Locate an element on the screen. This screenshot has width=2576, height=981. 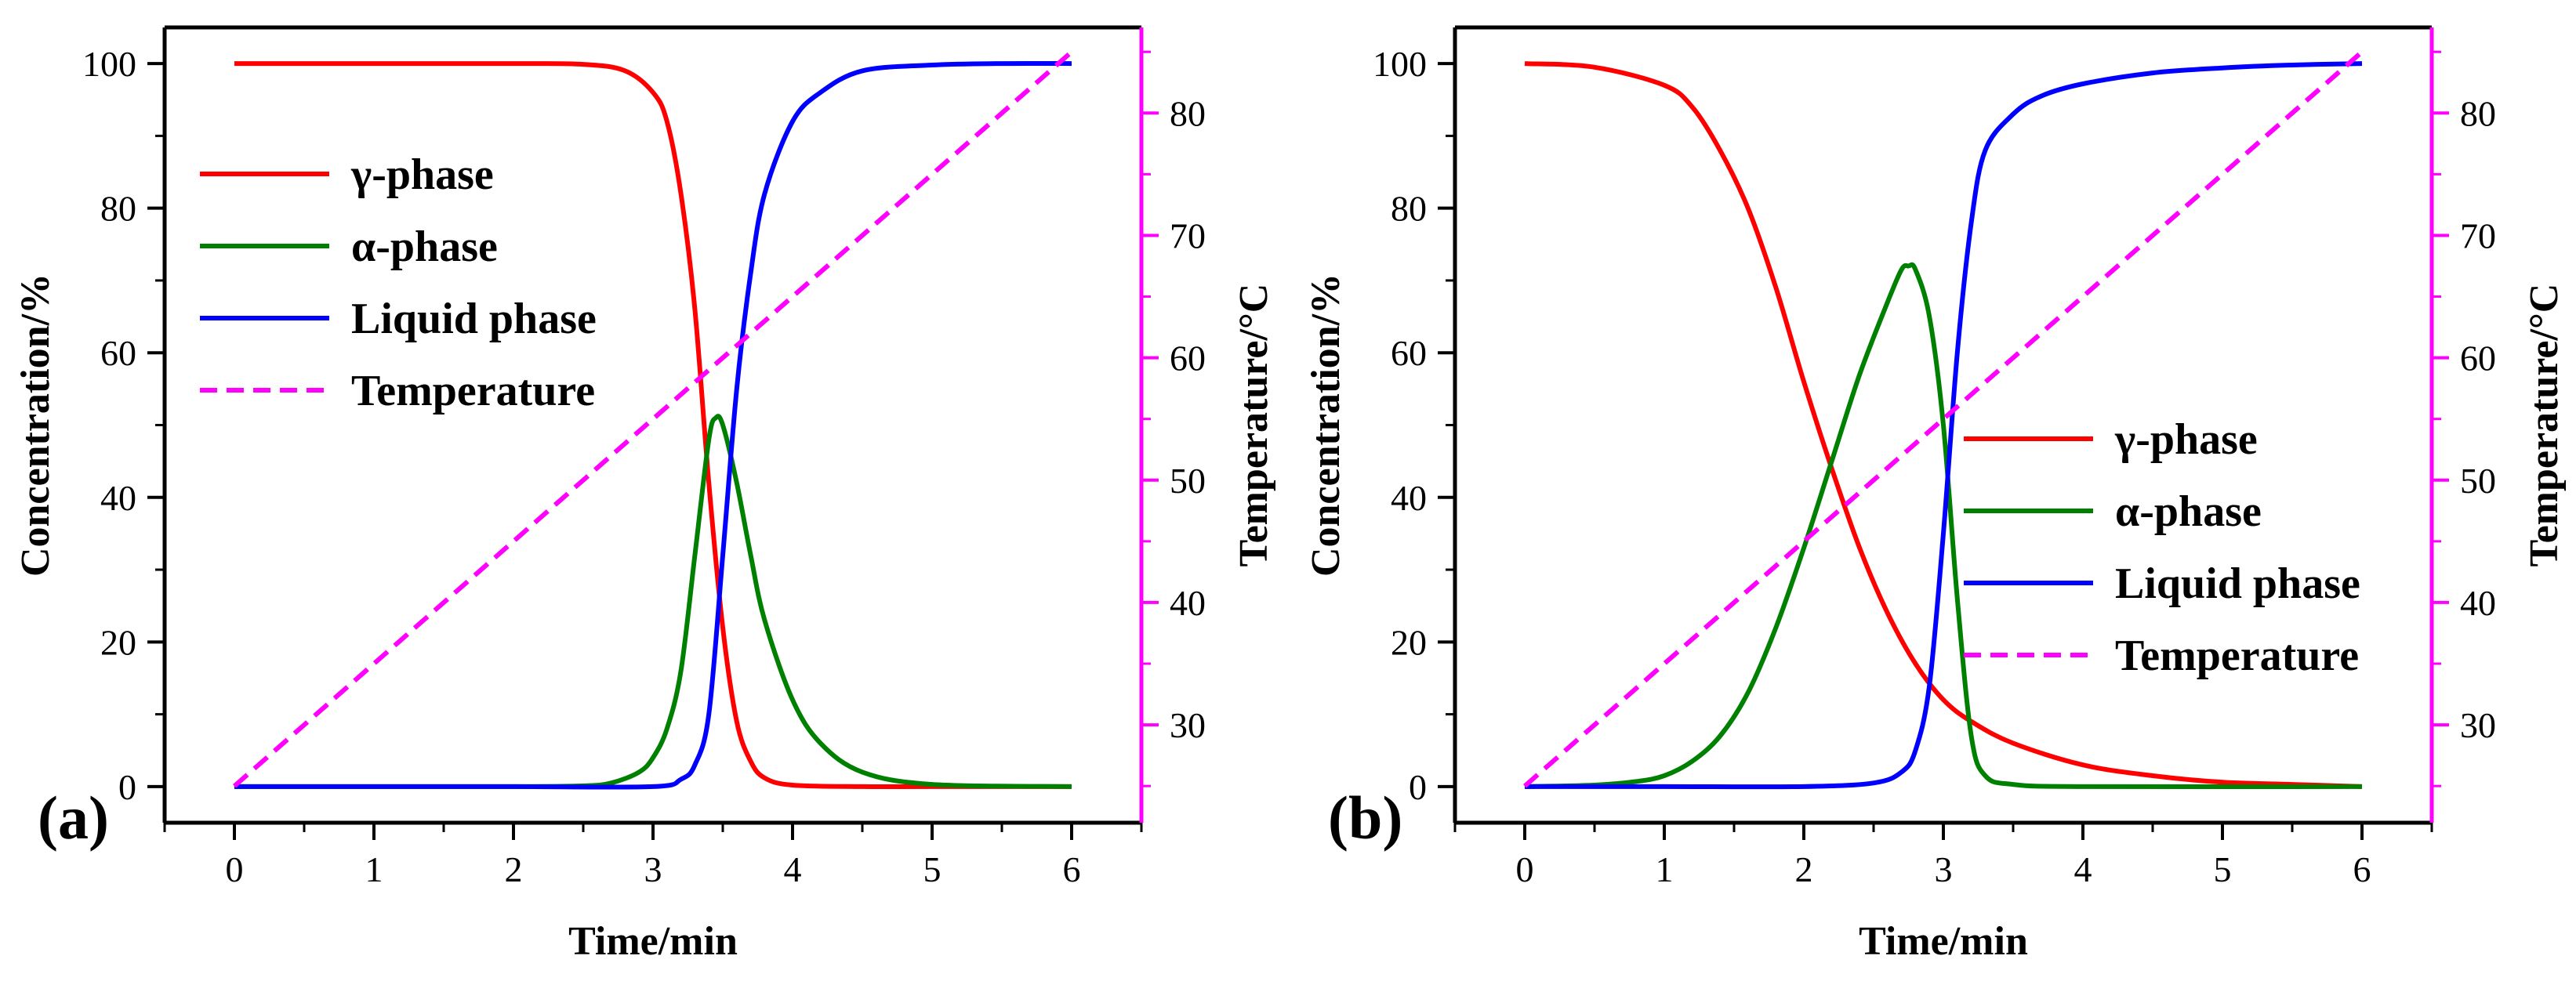
series-line-alpha is located at coordinates (653, 601).